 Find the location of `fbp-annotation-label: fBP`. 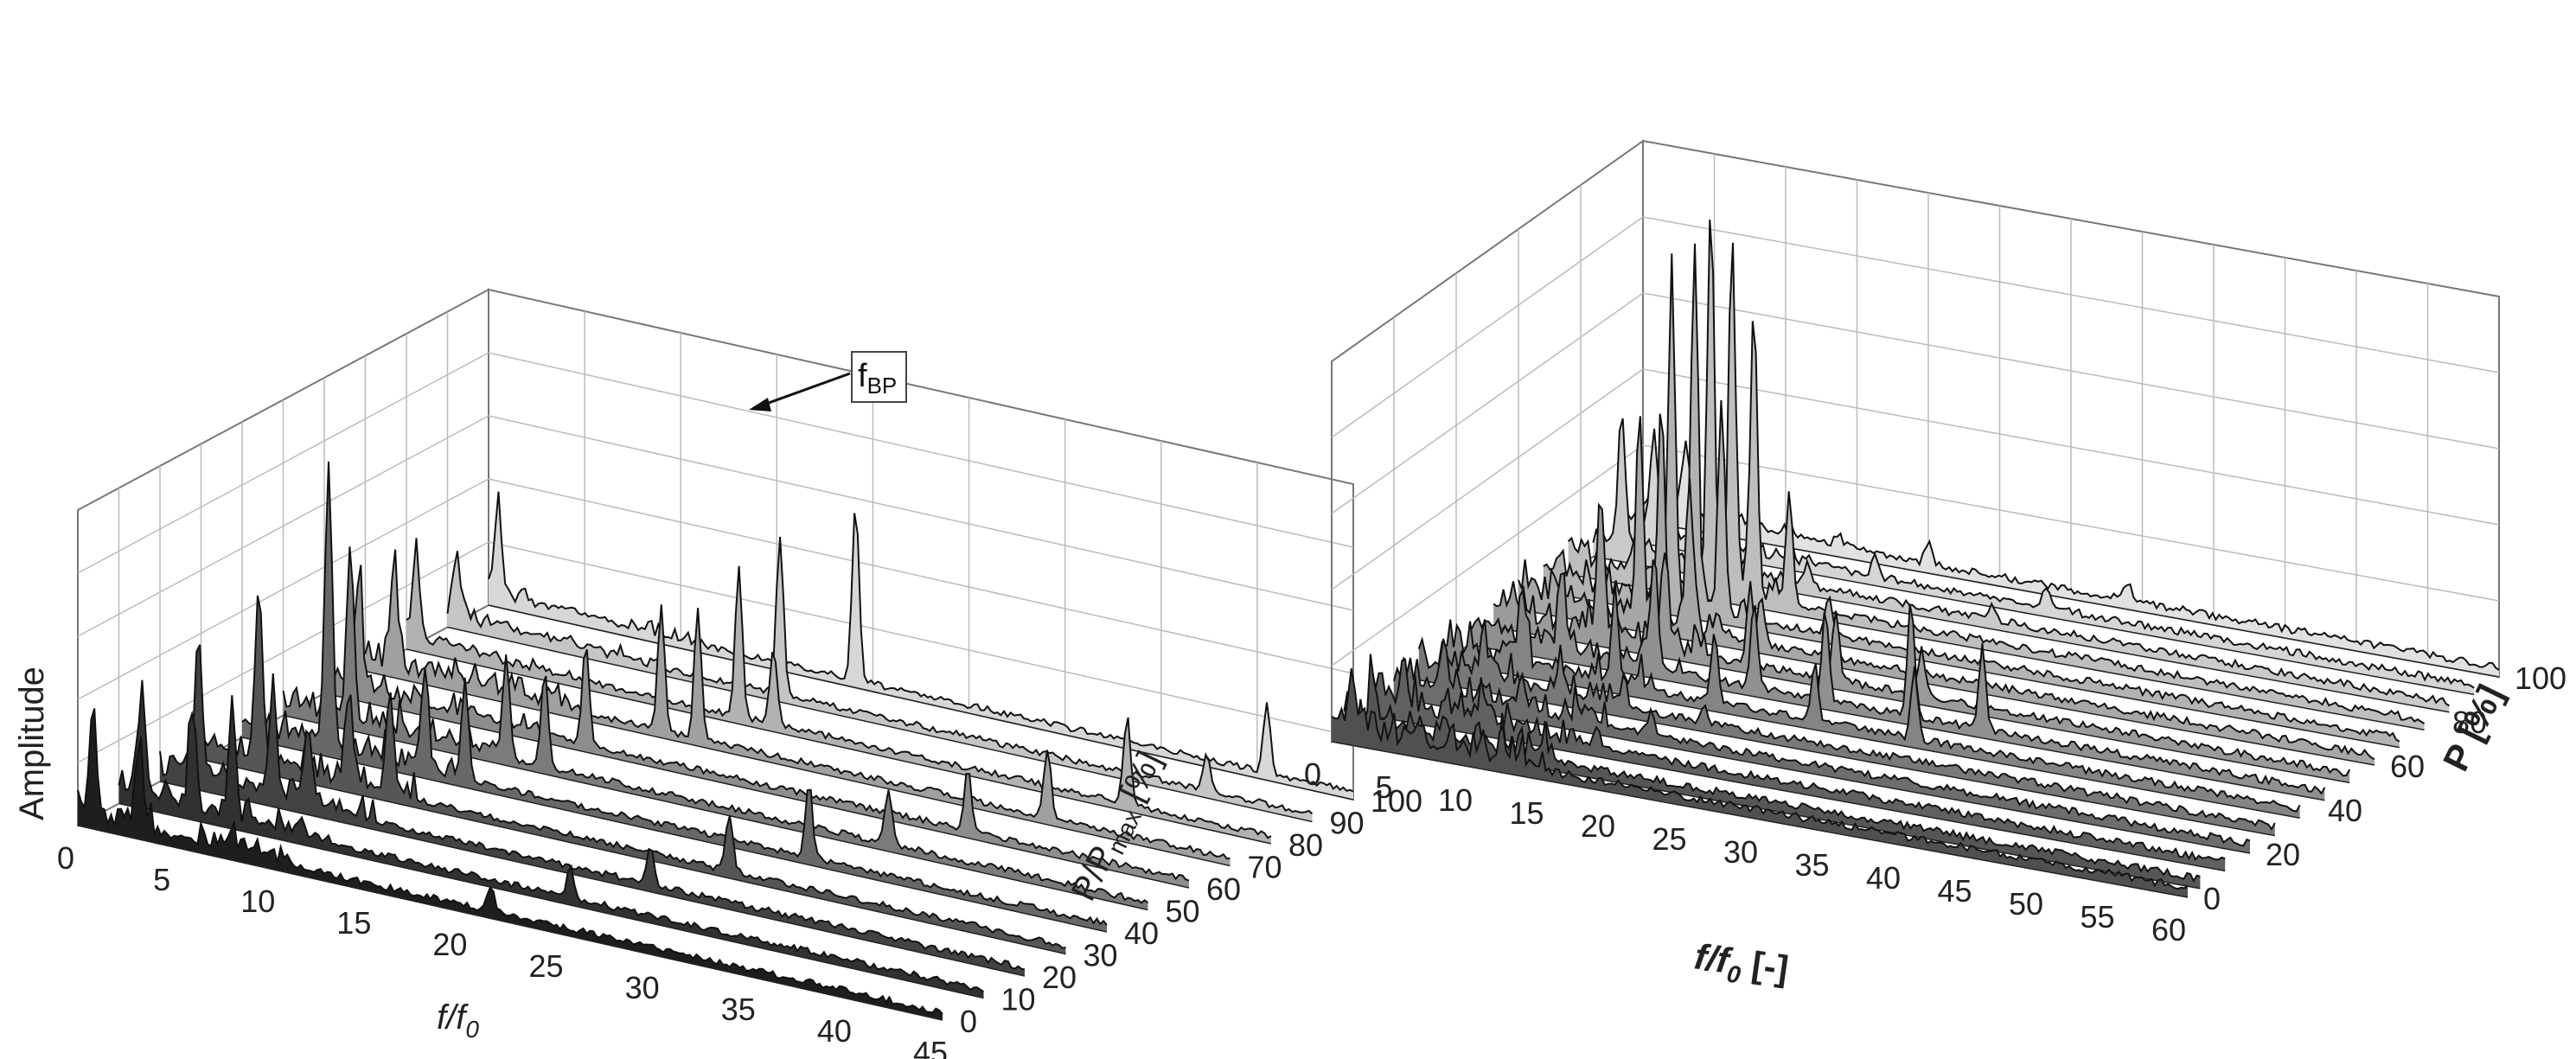

fbp-annotation-label: fBP is located at coordinates (878, 378).